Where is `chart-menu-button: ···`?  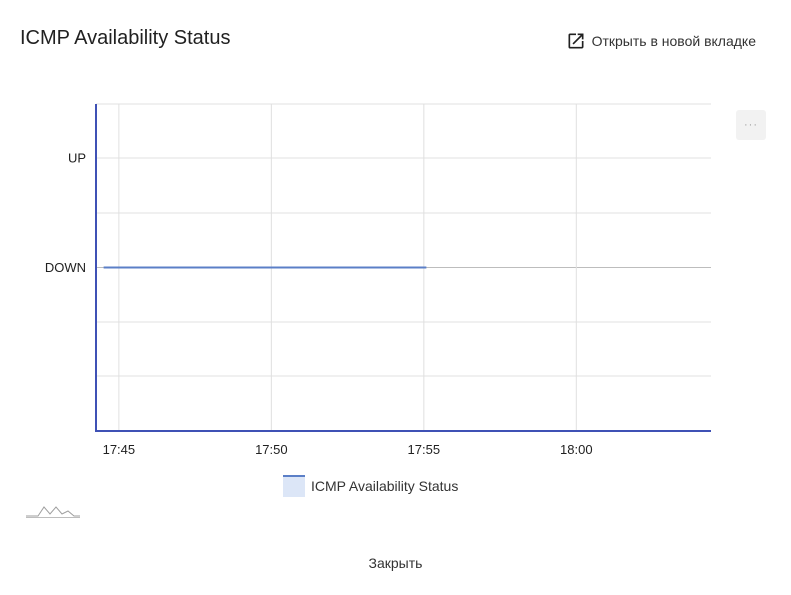
chart-menu-button: ··· is located at coordinates (751, 125).